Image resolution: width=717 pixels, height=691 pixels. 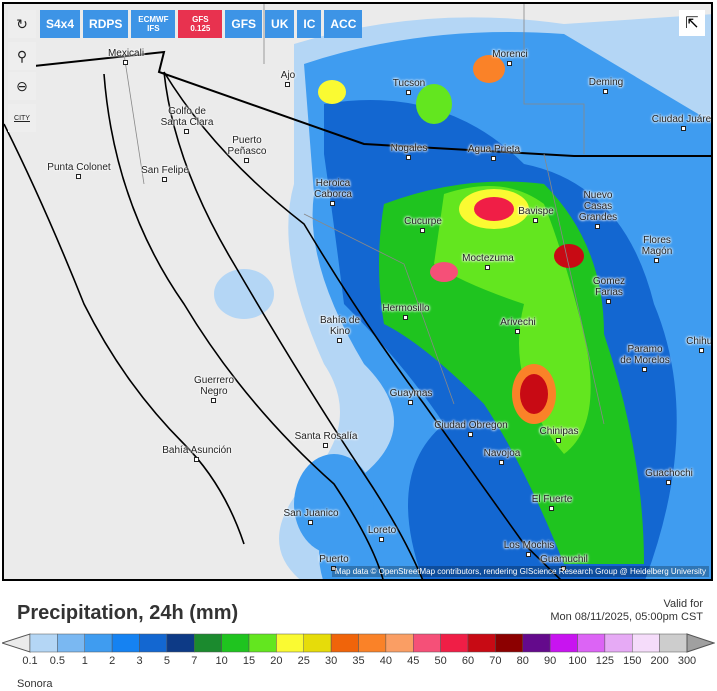 What do you see at coordinates (247, 151) in the screenshot?
I see `city-label: Peñasco` at bounding box center [247, 151].